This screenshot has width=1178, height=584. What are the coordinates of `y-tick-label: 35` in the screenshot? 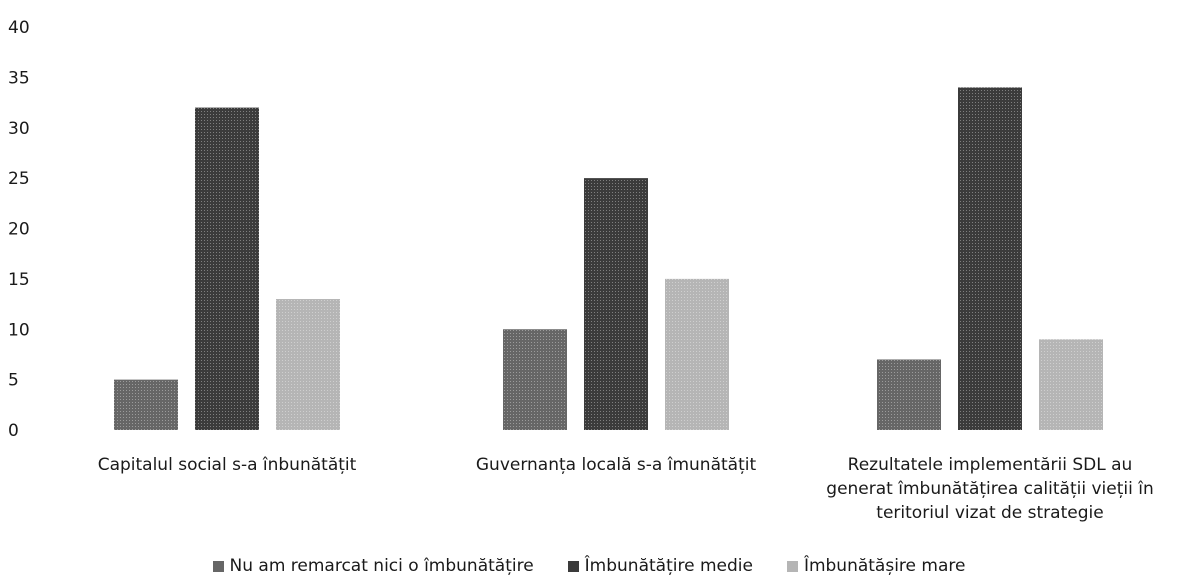 It's located at (19, 78).